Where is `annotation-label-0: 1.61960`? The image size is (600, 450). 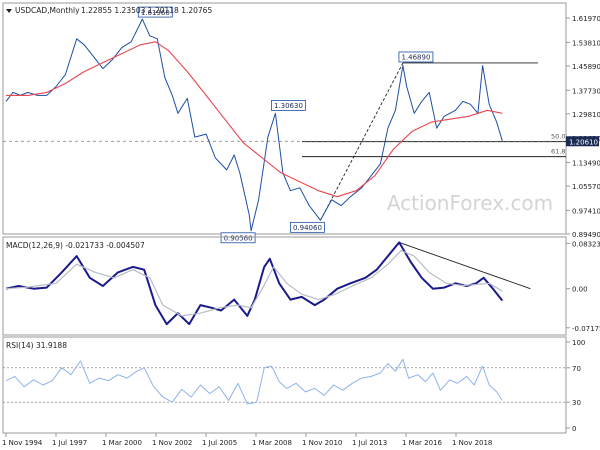
annotation-label-0: 1.61960 is located at coordinates (155, 13).